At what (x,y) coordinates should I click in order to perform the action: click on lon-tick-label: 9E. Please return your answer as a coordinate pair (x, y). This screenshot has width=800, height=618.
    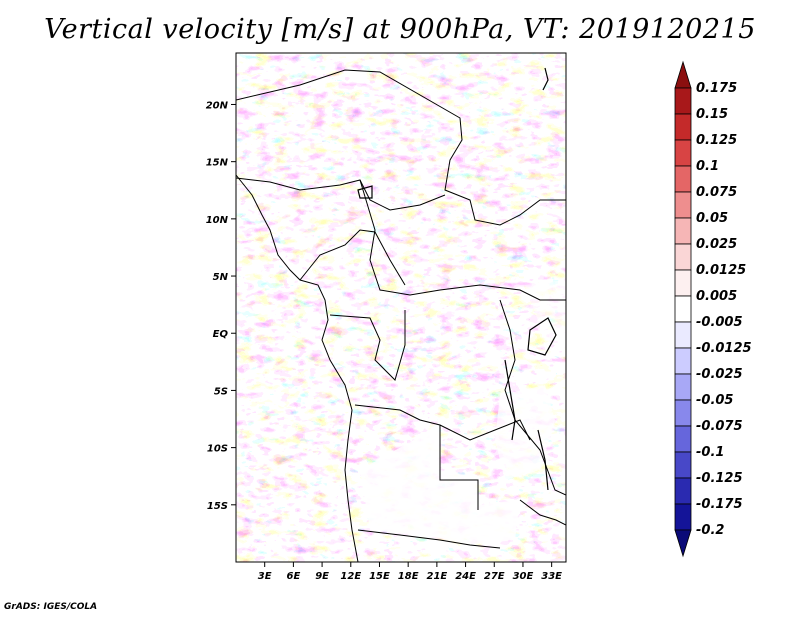
    Looking at the image, I should click on (322, 576).